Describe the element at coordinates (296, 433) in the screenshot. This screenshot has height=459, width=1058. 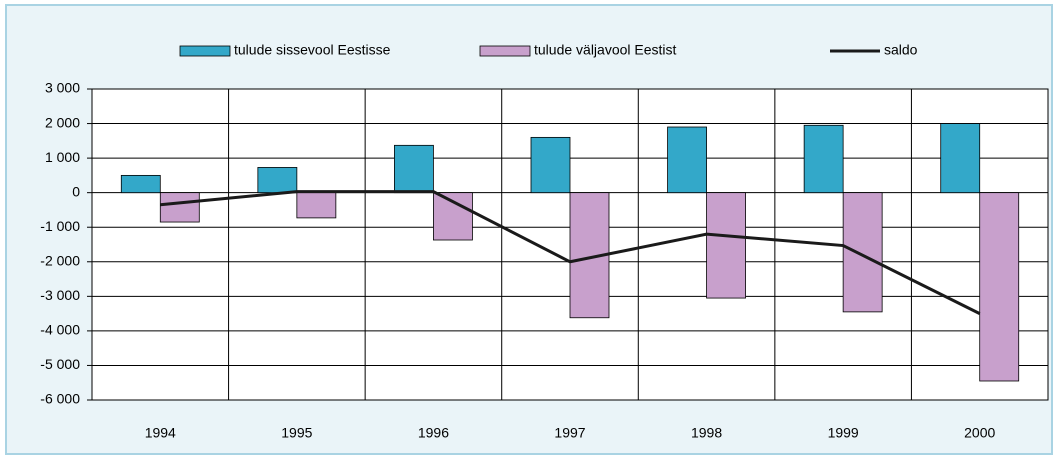
I see `x-tick-label: 1995` at that location.